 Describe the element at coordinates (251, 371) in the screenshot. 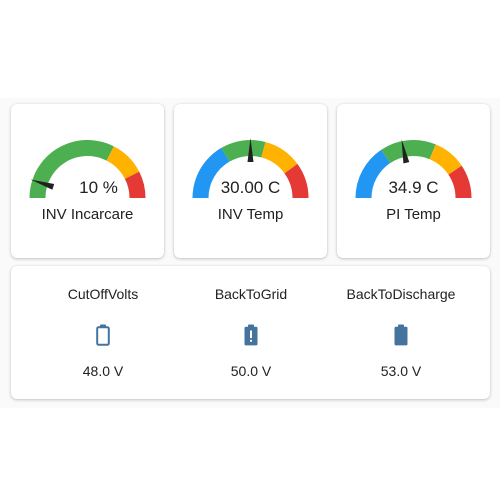

I see `entity-value: 50.0 V` at that location.